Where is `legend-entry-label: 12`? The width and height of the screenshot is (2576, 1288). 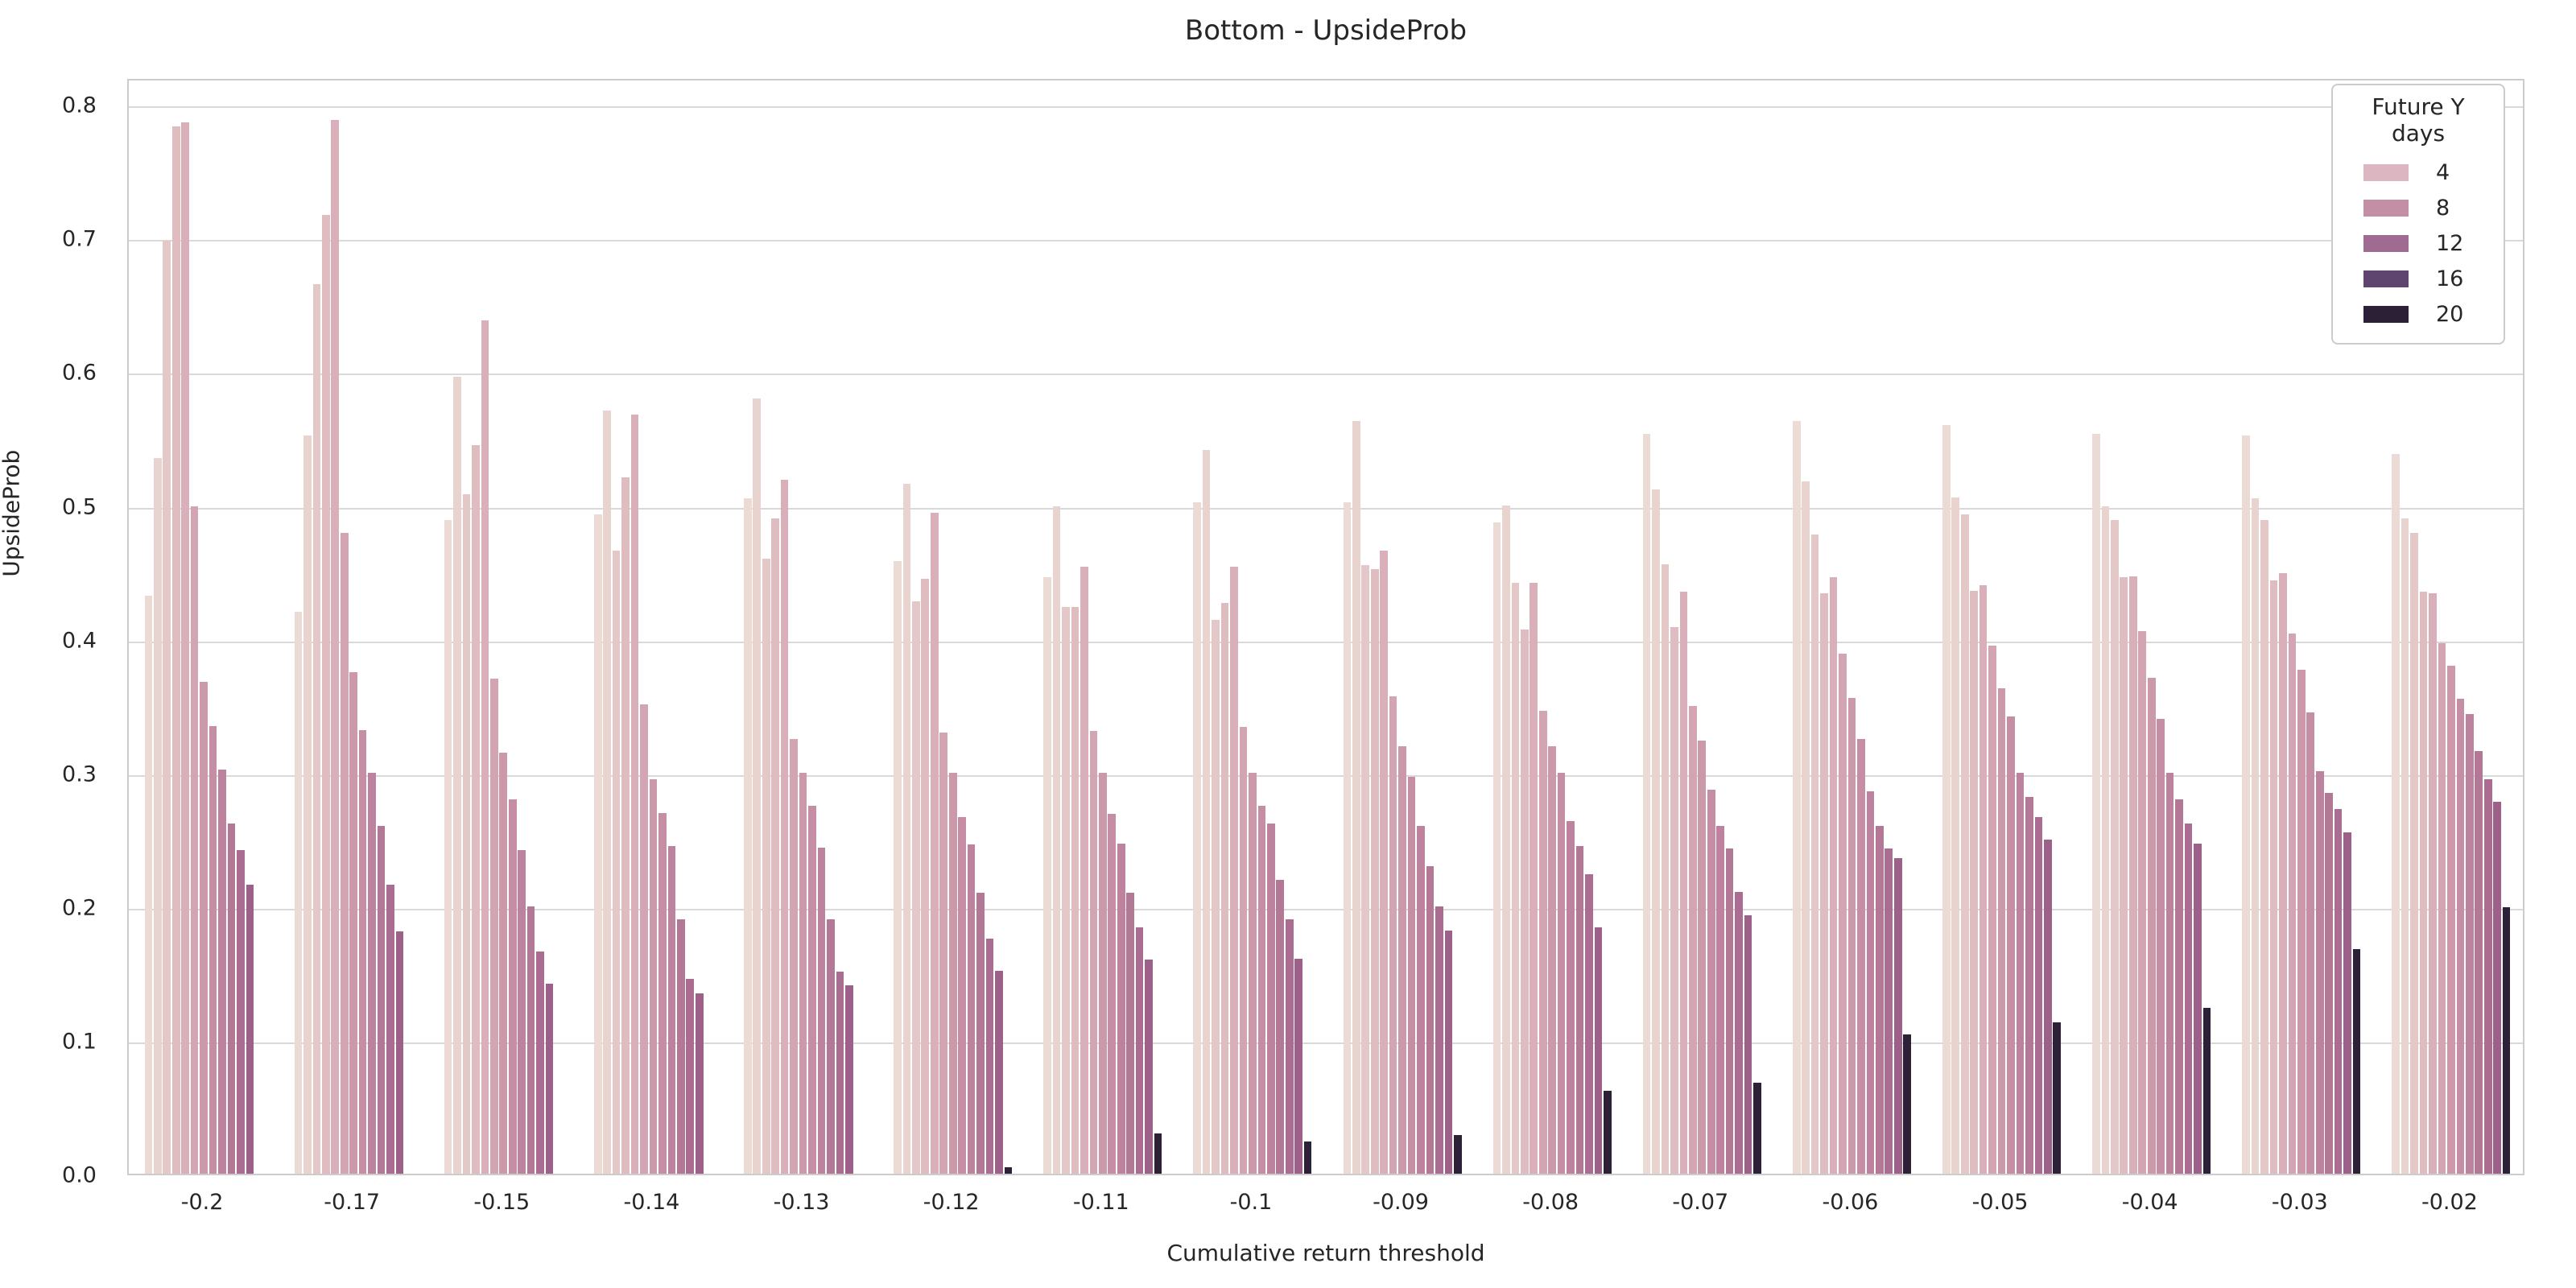 legend-entry-label: 12 is located at coordinates (2450, 243).